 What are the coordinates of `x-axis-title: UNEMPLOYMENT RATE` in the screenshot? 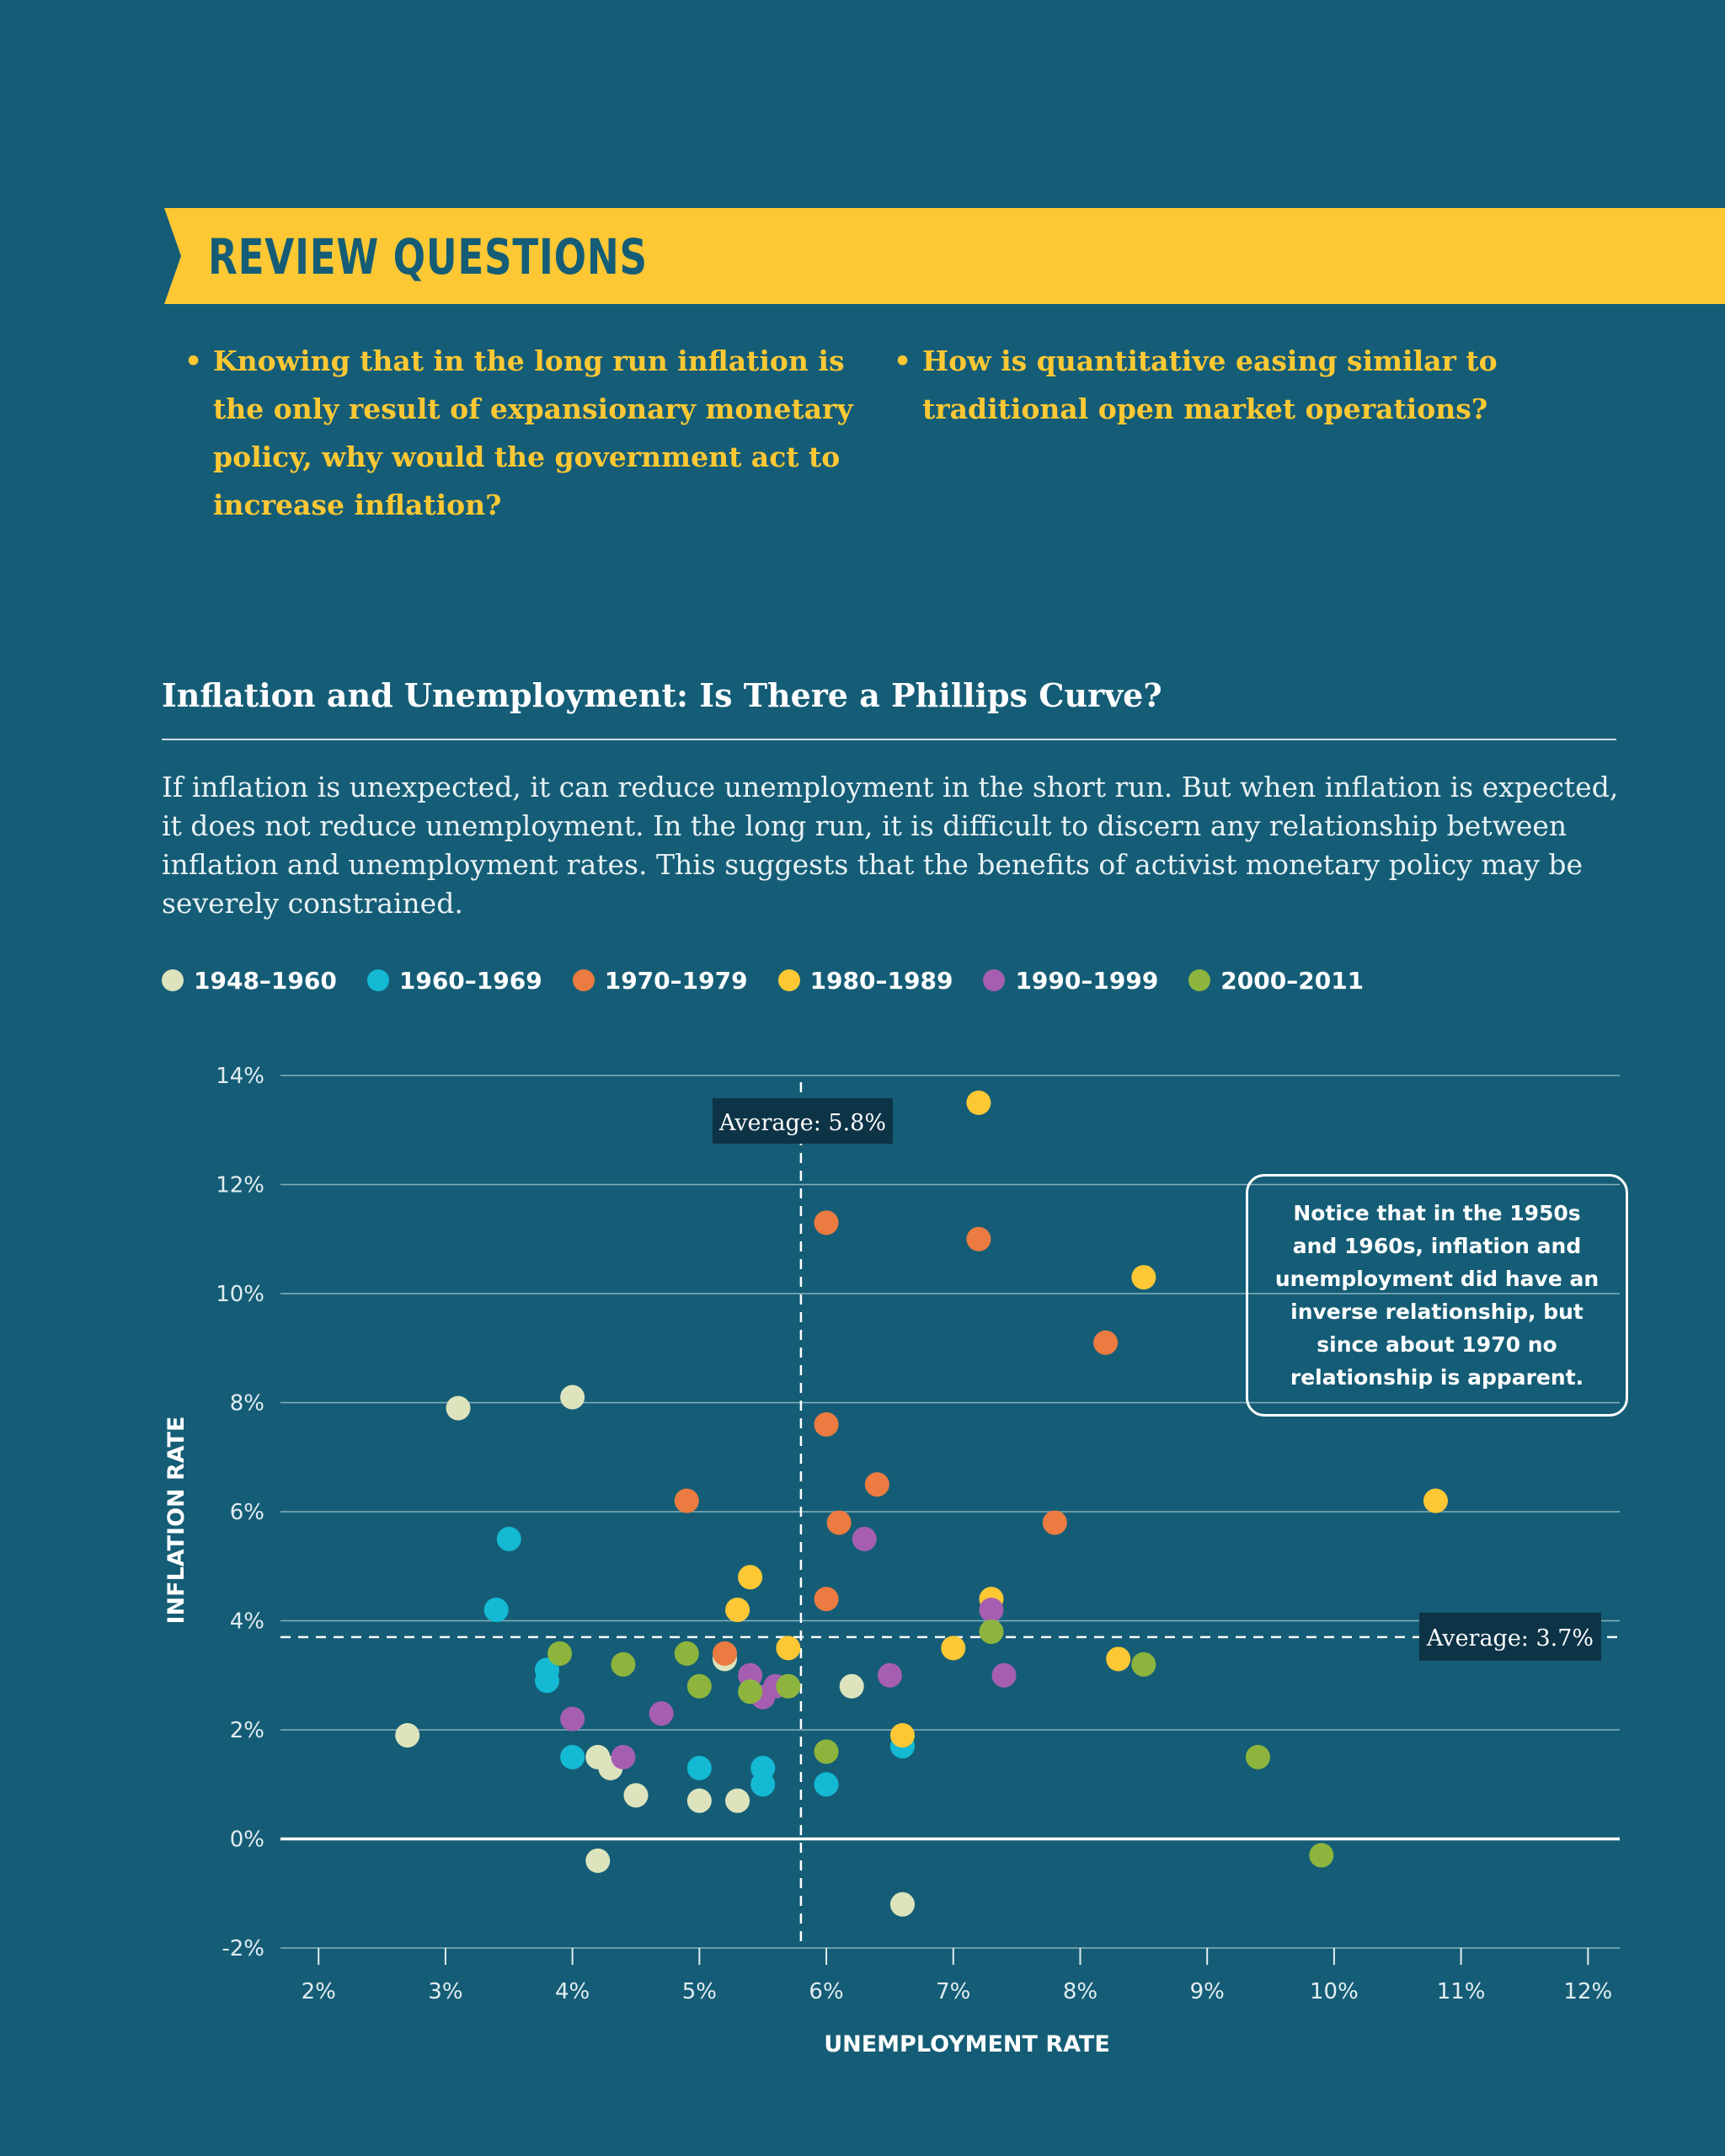 It's located at (967, 2044).